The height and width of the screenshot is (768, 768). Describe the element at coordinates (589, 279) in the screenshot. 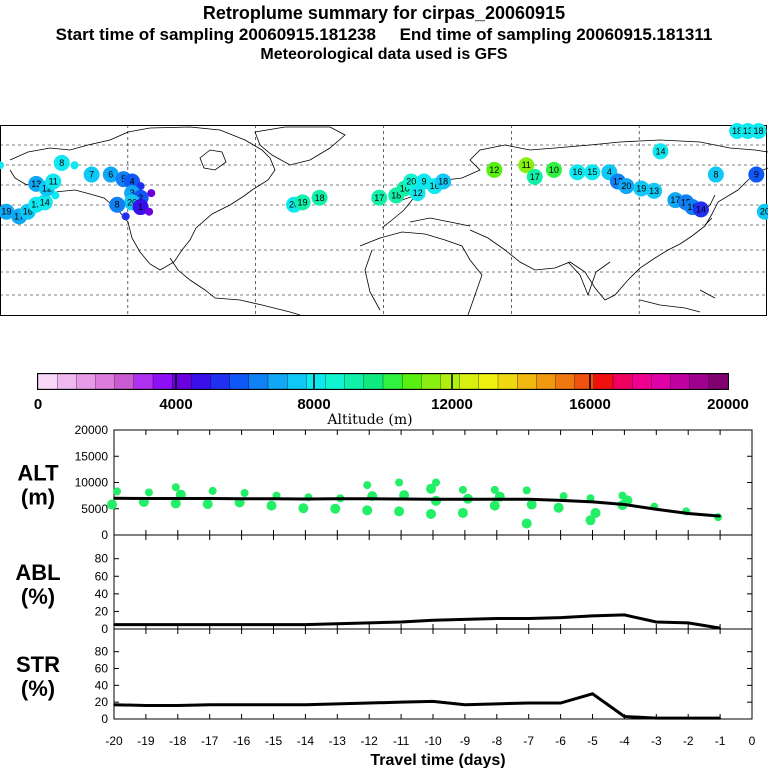

I see `coast-india` at that location.